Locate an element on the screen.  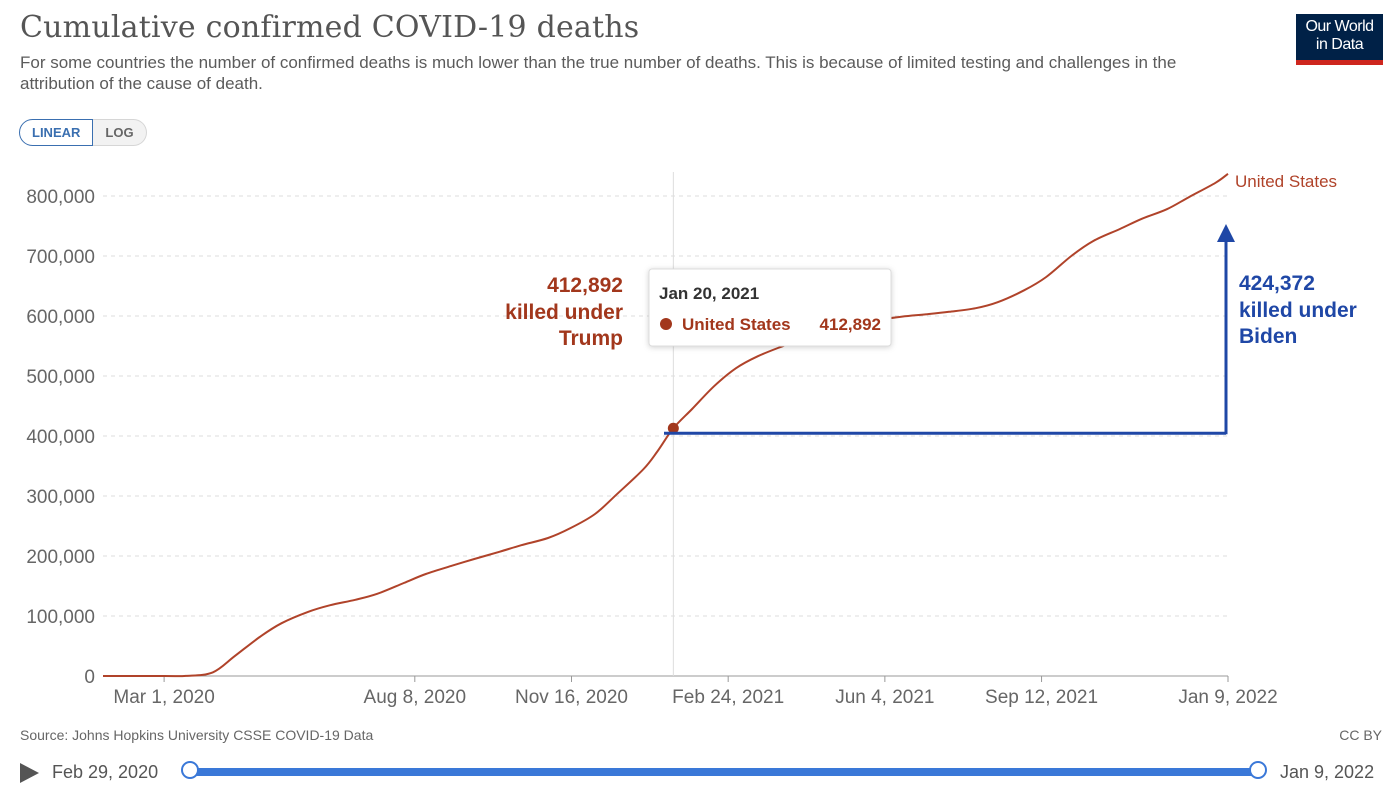
x-tick-label: Aug 8, 2020 is located at coordinates (415, 697).